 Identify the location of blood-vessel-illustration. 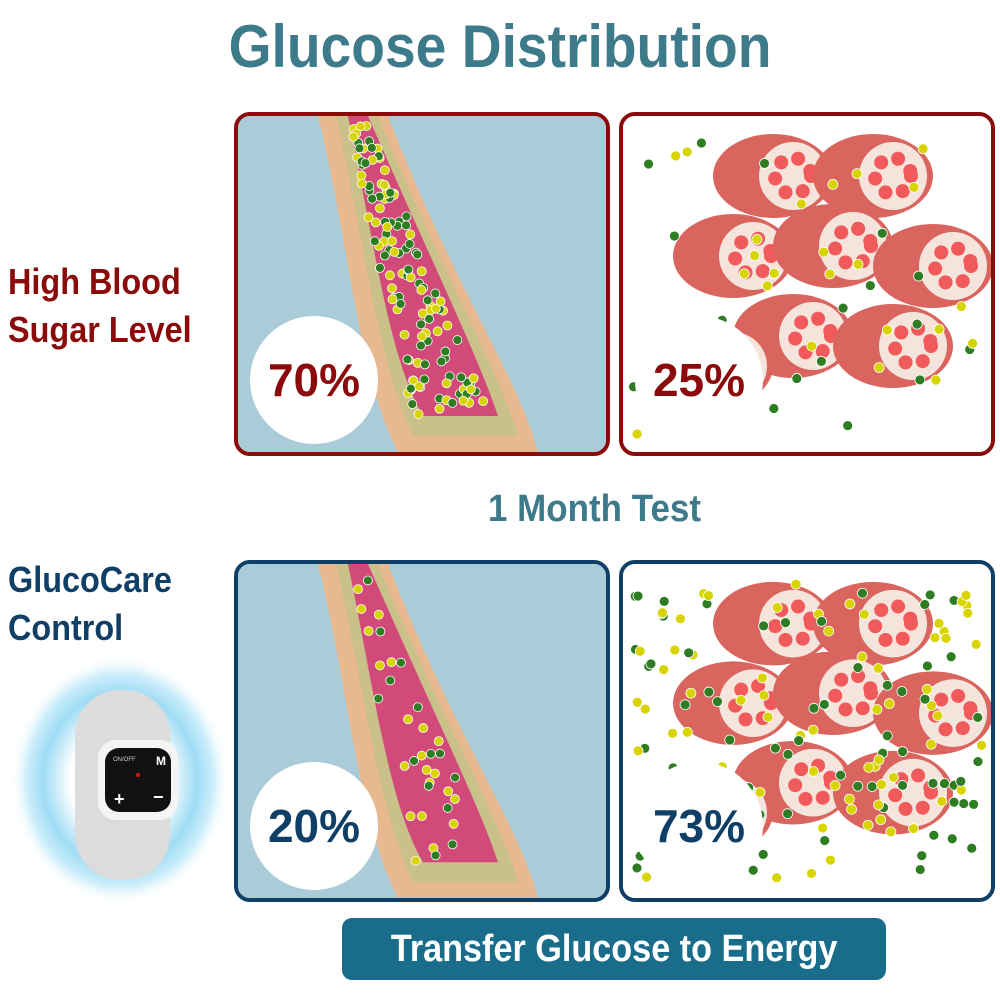
(422, 284).